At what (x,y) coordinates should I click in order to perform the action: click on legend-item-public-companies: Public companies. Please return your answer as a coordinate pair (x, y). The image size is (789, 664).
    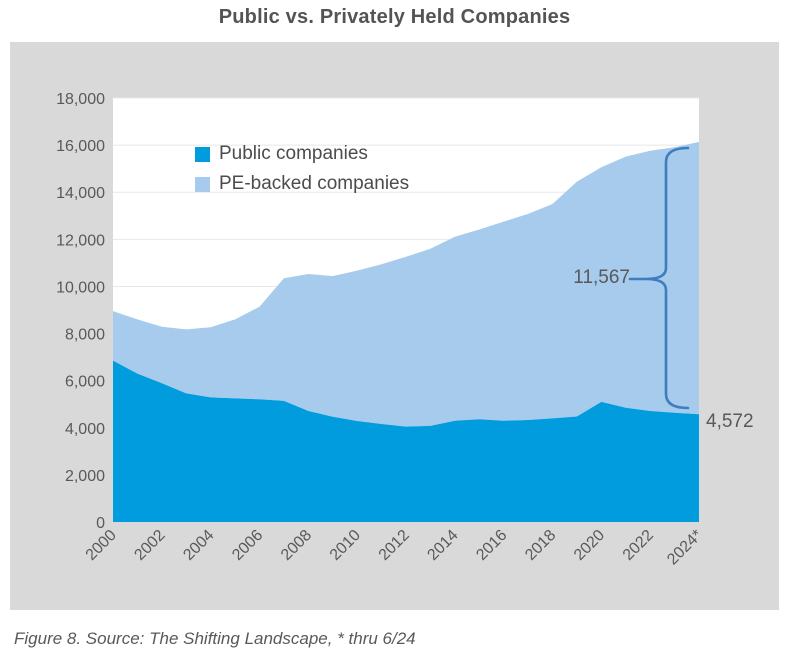
    Looking at the image, I should click on (302, 154).